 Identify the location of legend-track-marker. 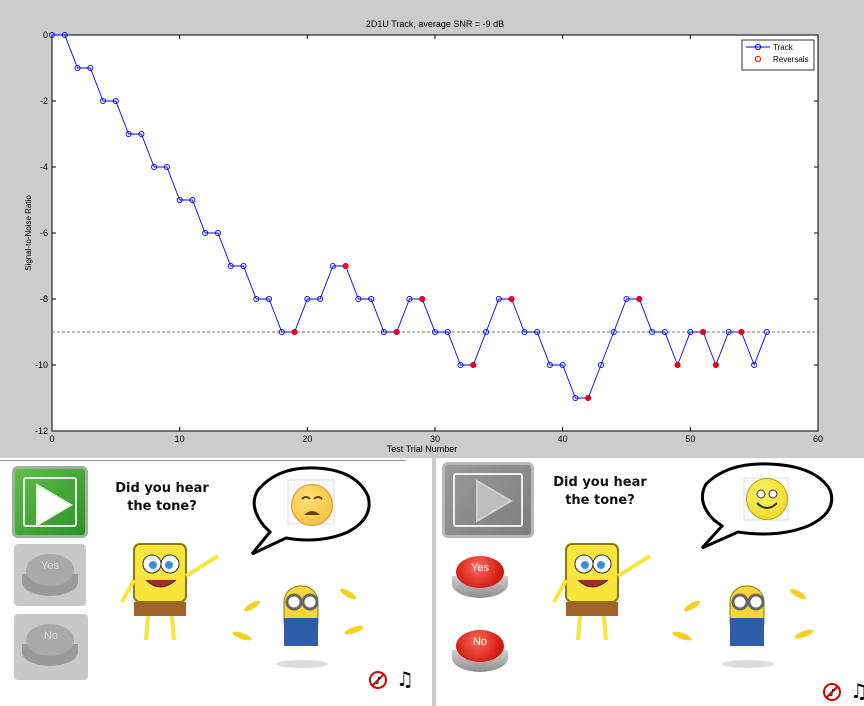
(758, 47).